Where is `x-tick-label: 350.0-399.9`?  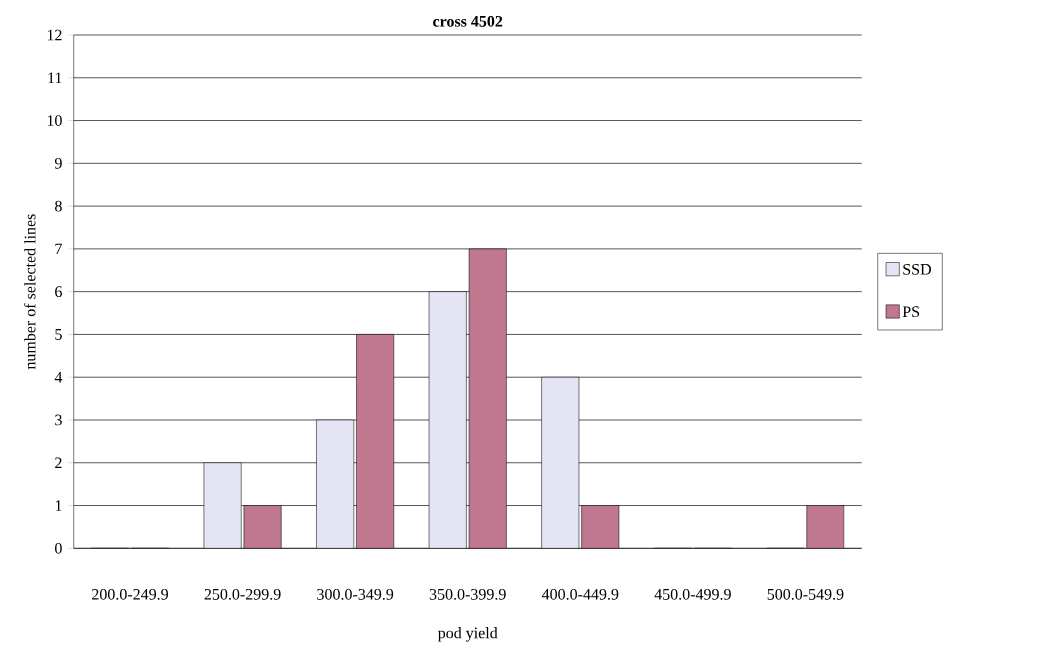 x-tick-label: 350.0-399.9 is located at coordinates (467, 594).